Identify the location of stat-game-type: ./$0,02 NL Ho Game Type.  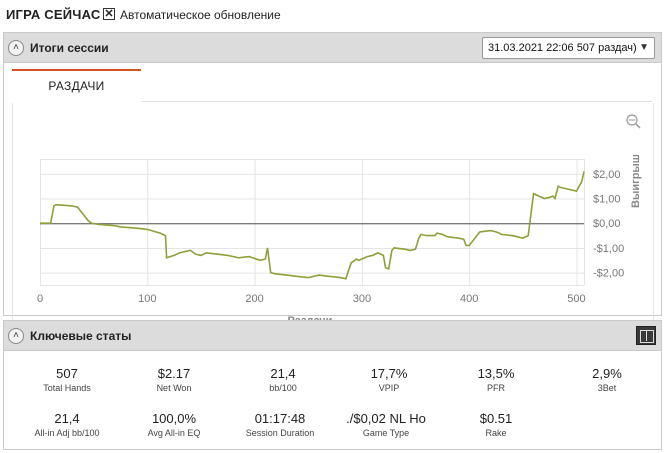
(386, 424).